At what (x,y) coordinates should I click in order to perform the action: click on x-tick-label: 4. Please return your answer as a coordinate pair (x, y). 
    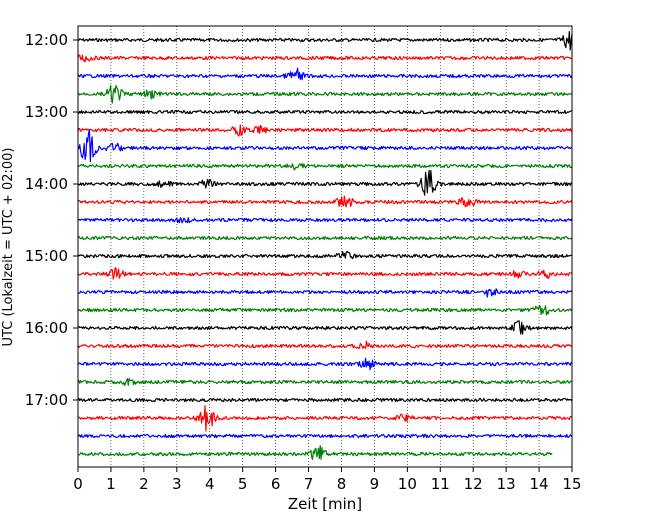
    Looking at the image, I should click on (210, 484).